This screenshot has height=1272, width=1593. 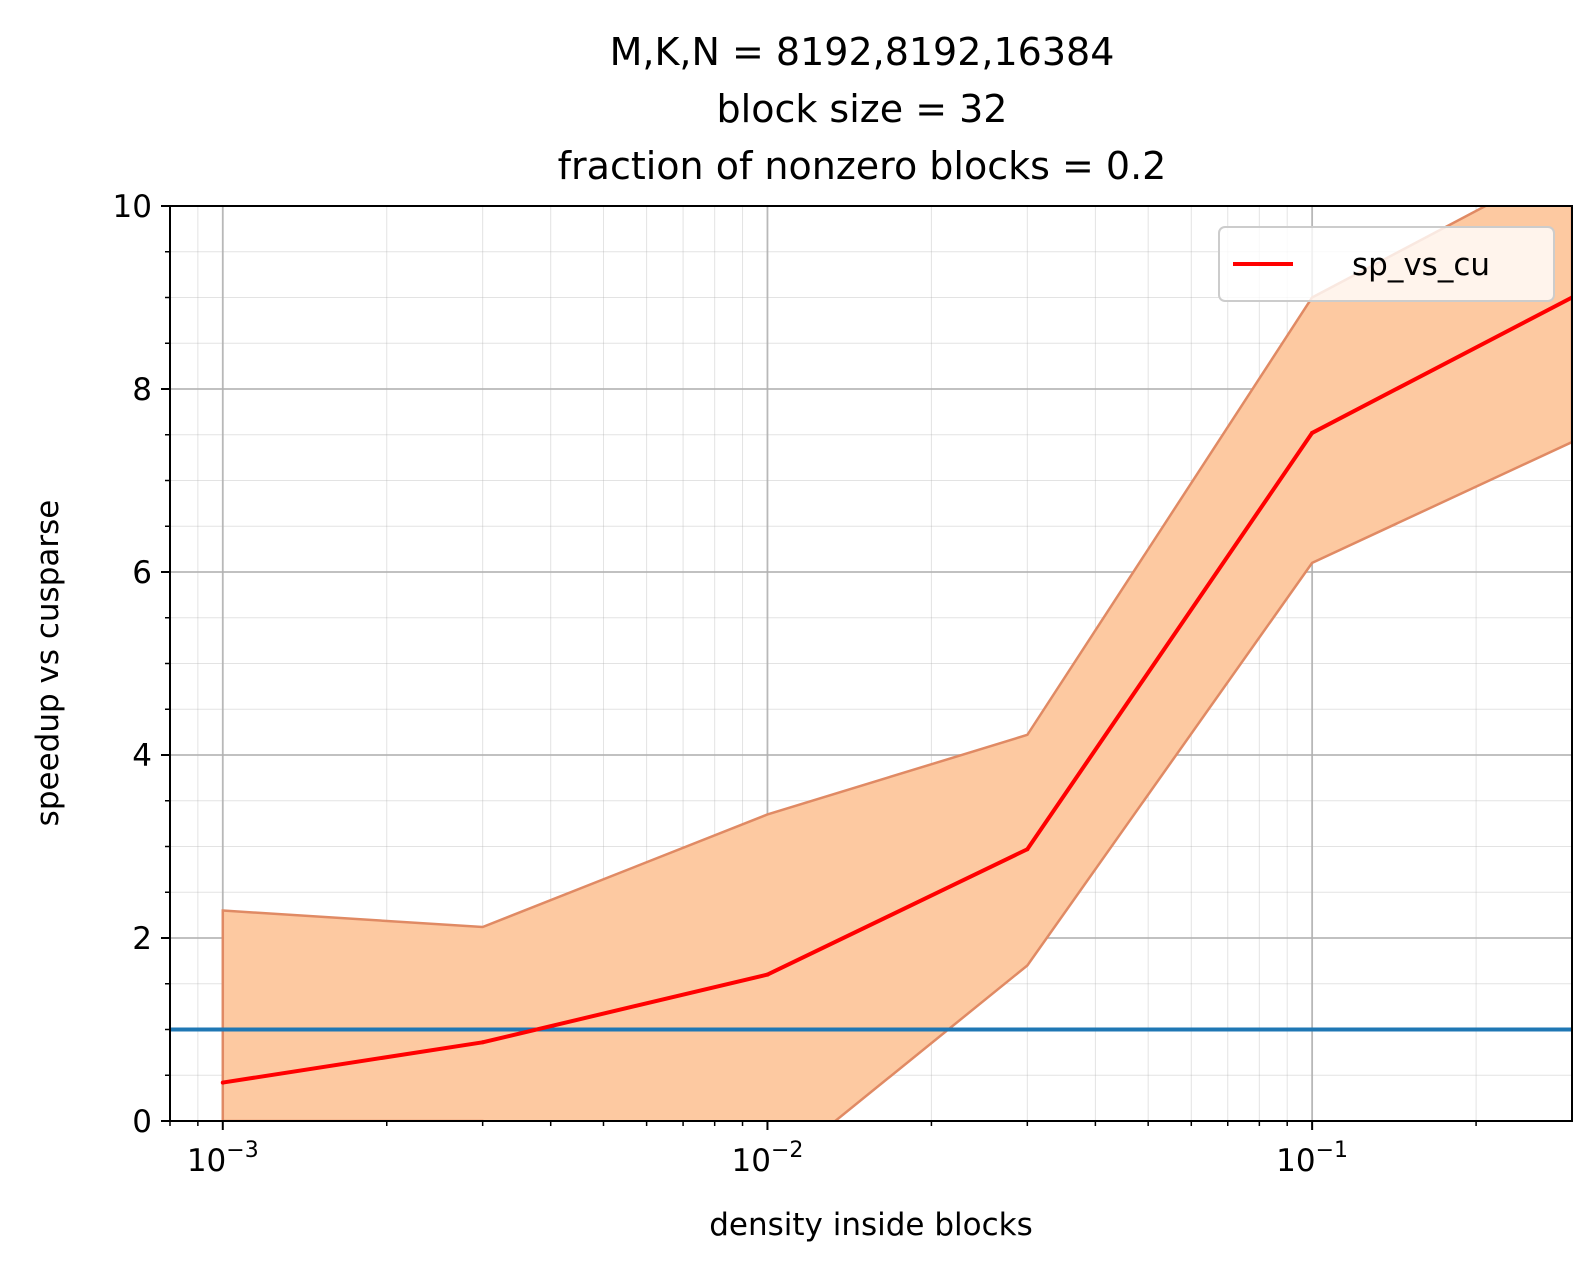 I want to click on title-line-1: M,K,N = 8192,8192,16384, so click(x=862, y=52).